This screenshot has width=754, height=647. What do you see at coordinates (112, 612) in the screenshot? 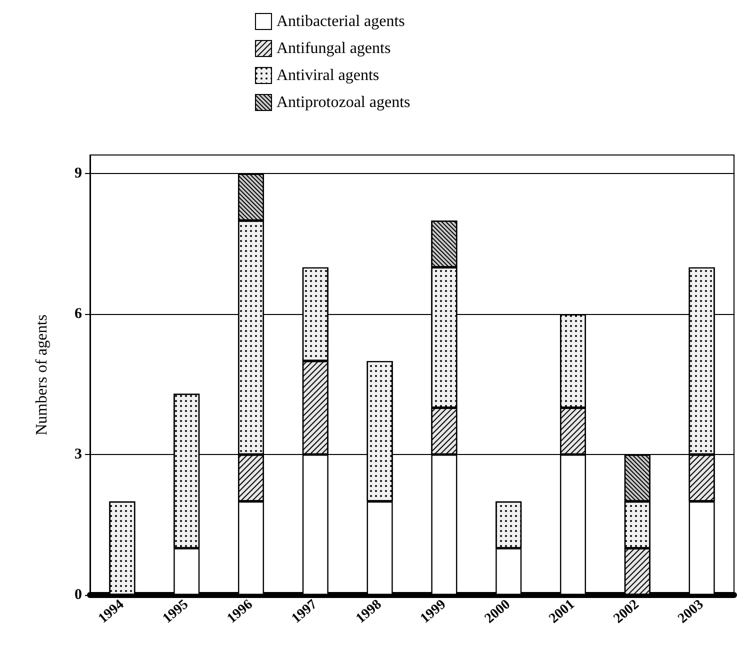
I see `x-tick-label: 1994` at bounding box center [112, 612].